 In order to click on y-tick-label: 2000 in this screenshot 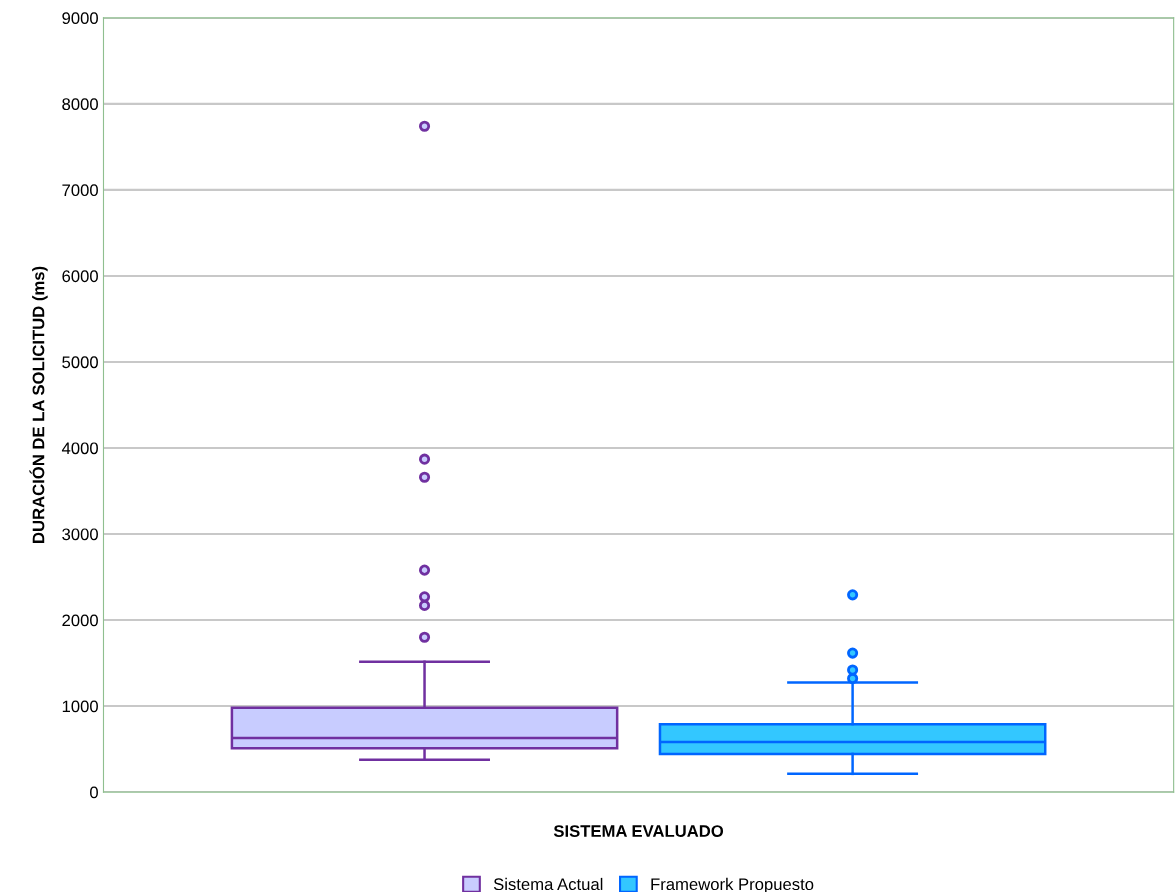, I will do `click(80, 620)`.